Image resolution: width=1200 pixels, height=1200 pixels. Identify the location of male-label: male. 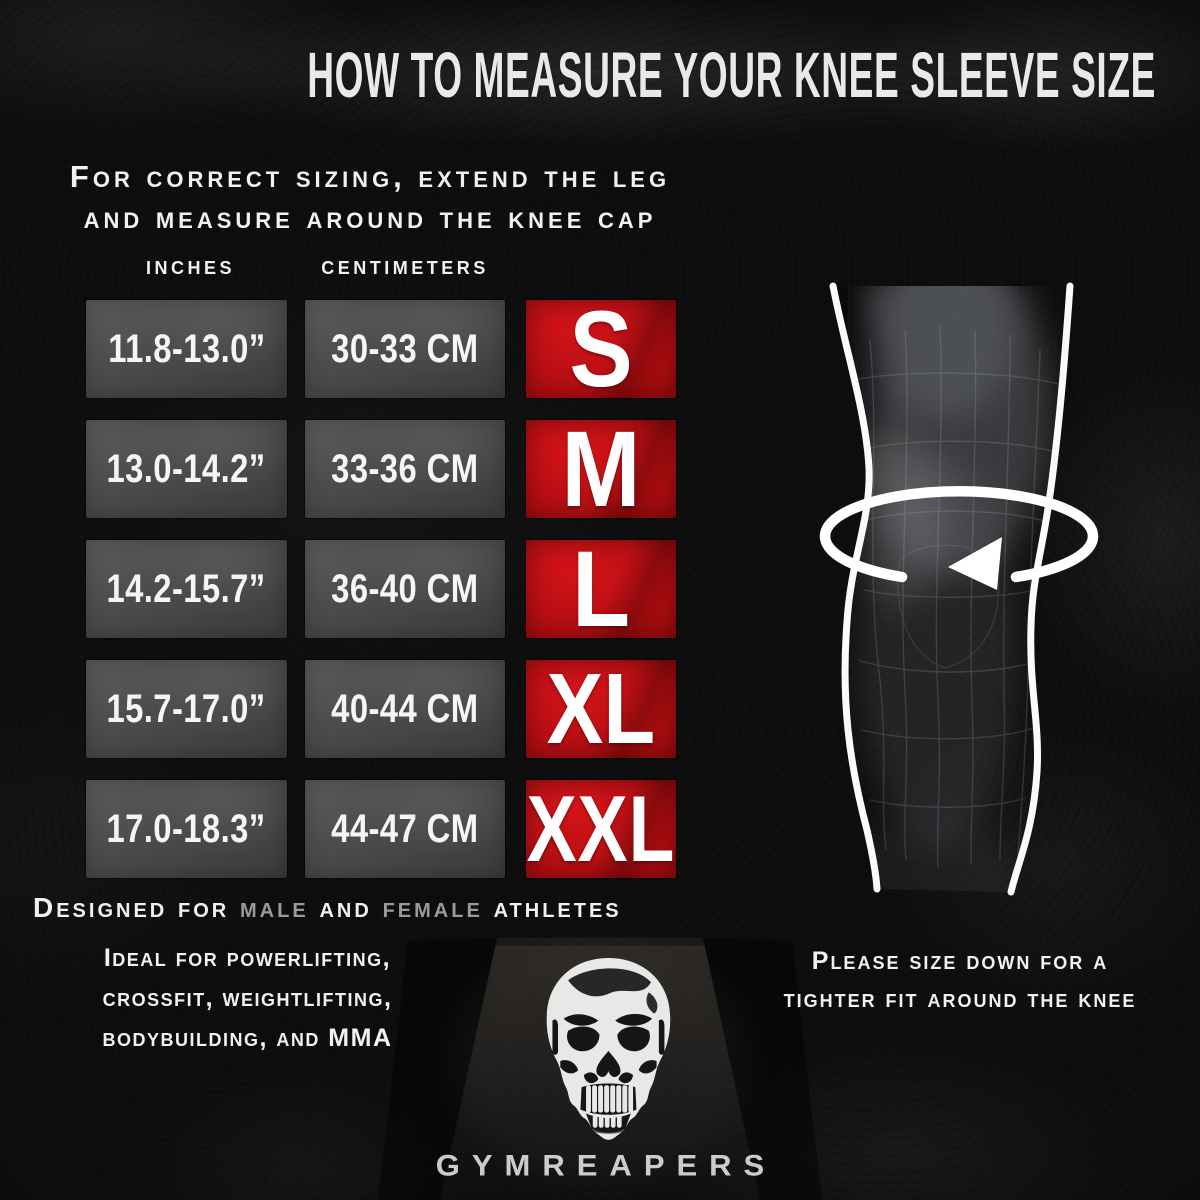
(274, 907).